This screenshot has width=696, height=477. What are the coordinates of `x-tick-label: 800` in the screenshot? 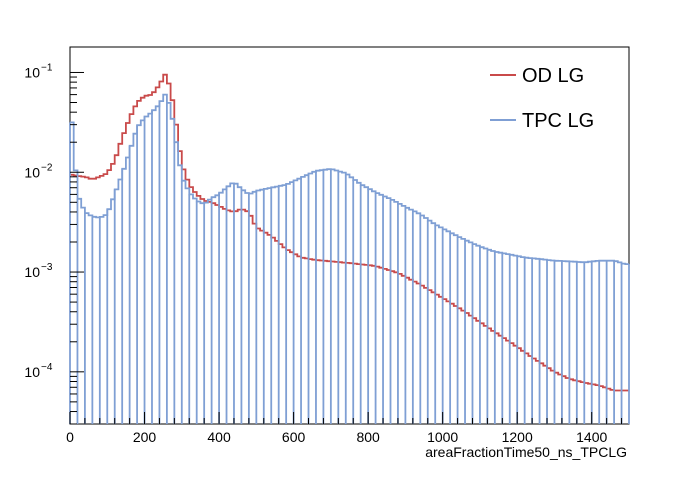 It's located at (368, 437).